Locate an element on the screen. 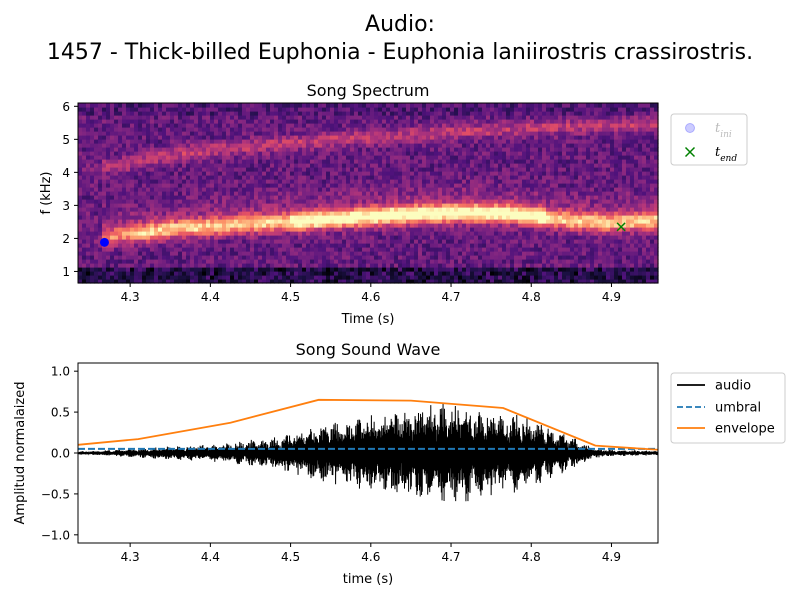 This screenshot has width=800, height=600. spectrogram-title: Song Spectrum is located at coordinates (368, 90).